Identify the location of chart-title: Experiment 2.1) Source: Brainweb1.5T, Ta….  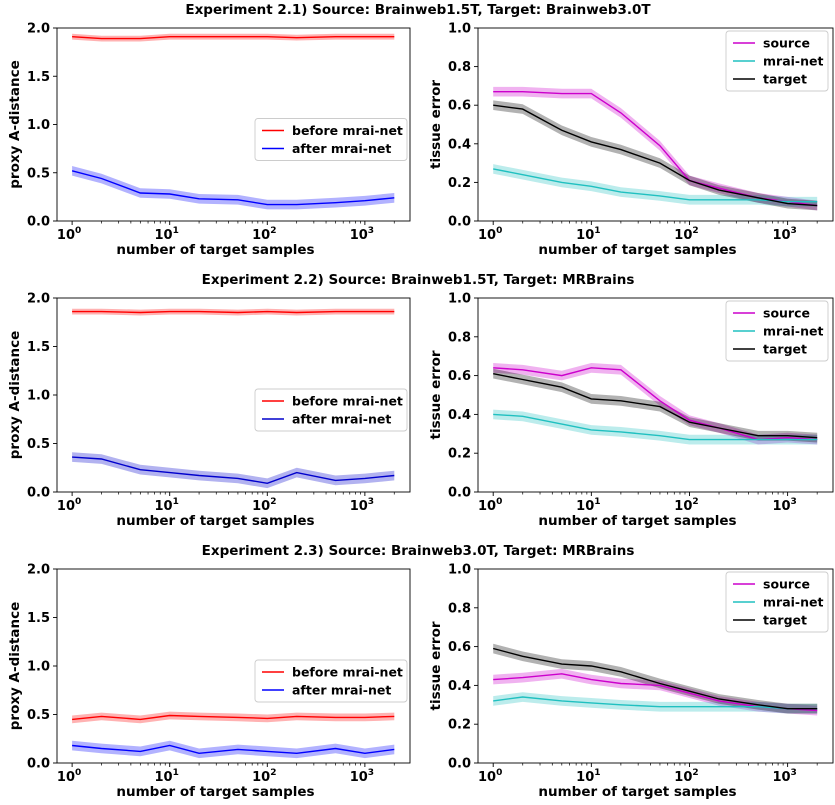
(418, 10).